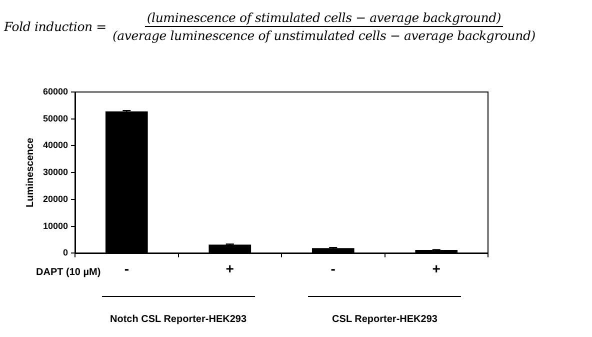  What do you see at coordinates (55, 199) in the screenshot?
I see `y-tick-label: 20000` at bounding box center [55, 199].